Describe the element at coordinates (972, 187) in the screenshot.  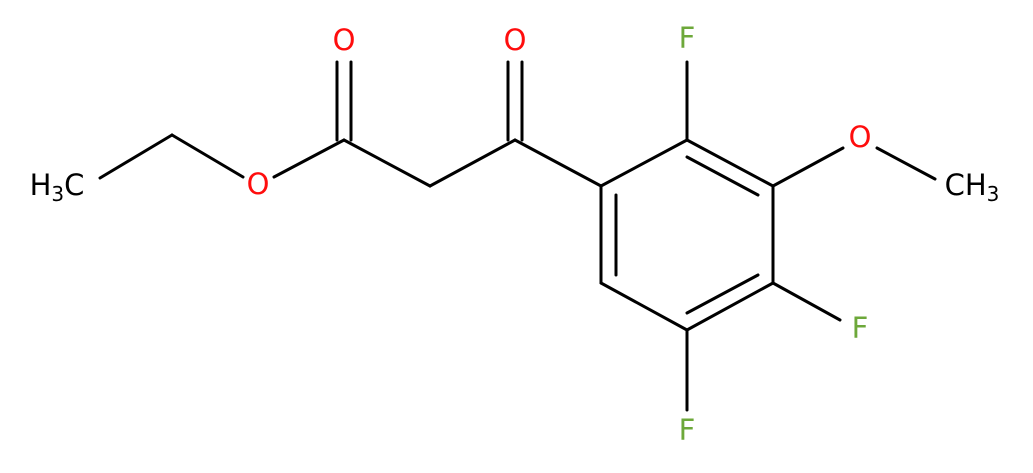
I see `atom-label: CH3` at that location.